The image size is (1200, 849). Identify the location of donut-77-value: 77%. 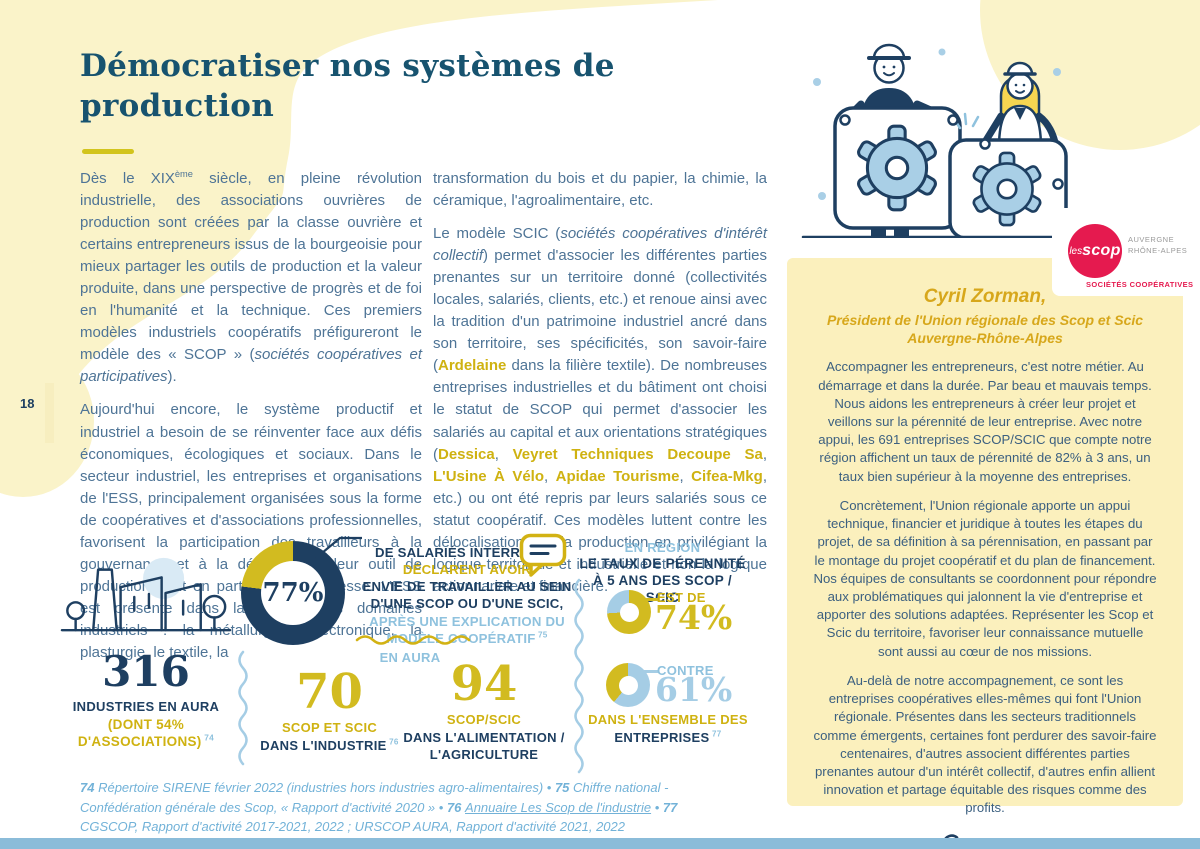
(293, 593).